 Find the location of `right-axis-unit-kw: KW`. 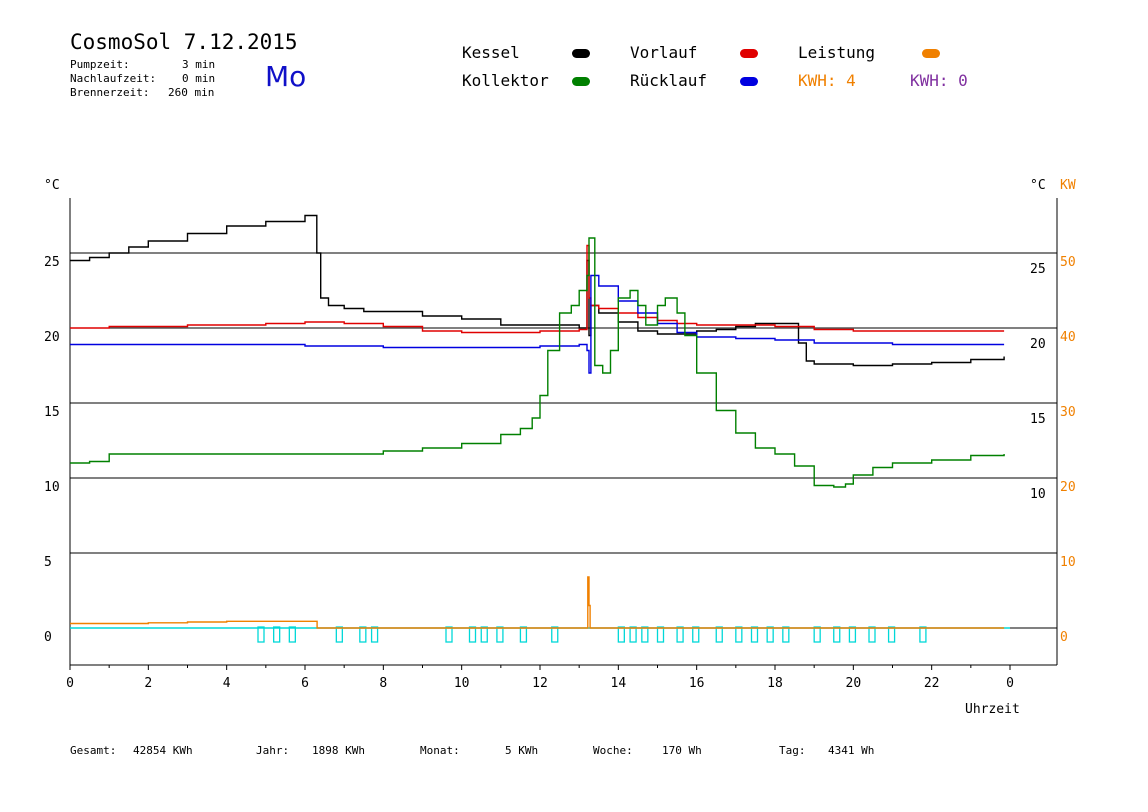

right-axis-unit-kw: KW is located at coordinates (1068, 185).